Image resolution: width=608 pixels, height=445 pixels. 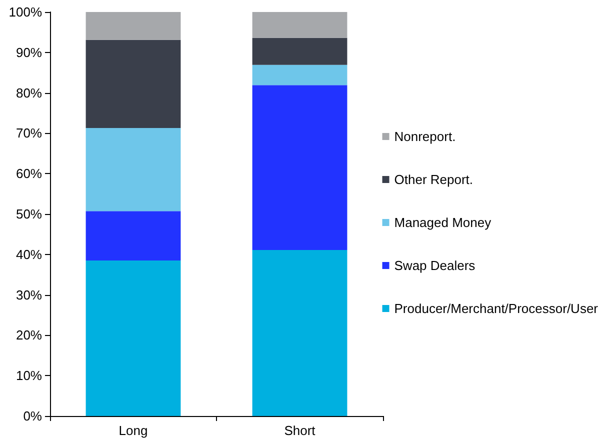 What do you see at coordinates (29, 254) in the screenshot?
I see `y-tick-label: 40%` at bounding box center [29, 254].